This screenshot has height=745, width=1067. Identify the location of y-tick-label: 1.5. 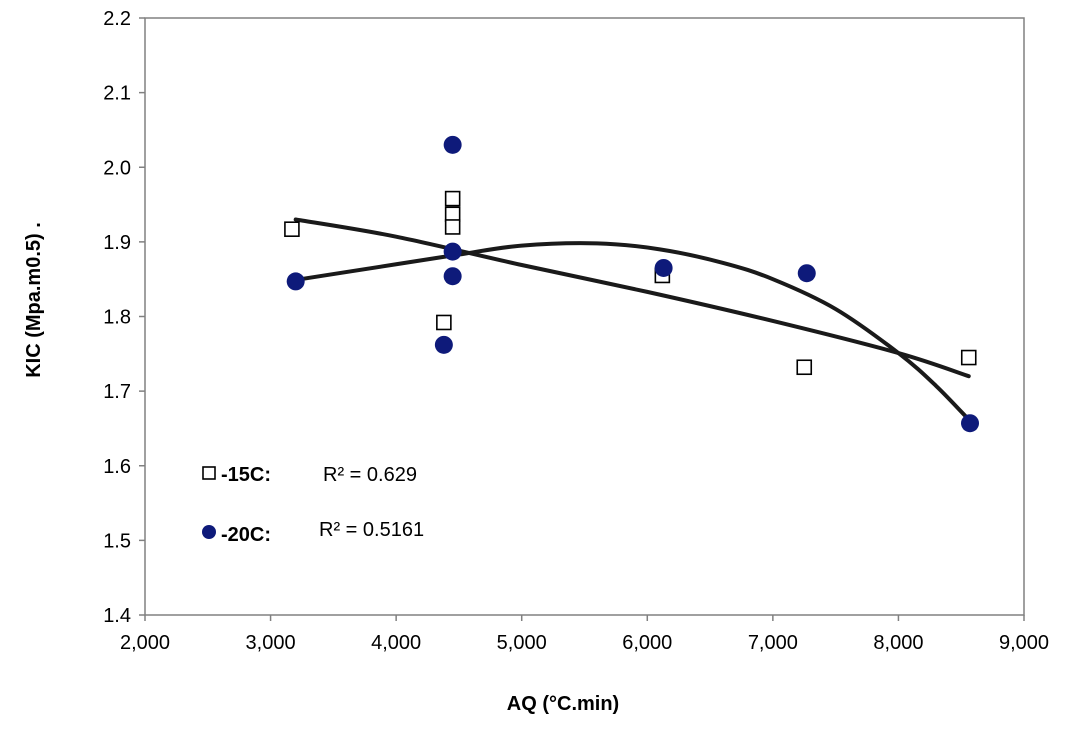
(117, 541).